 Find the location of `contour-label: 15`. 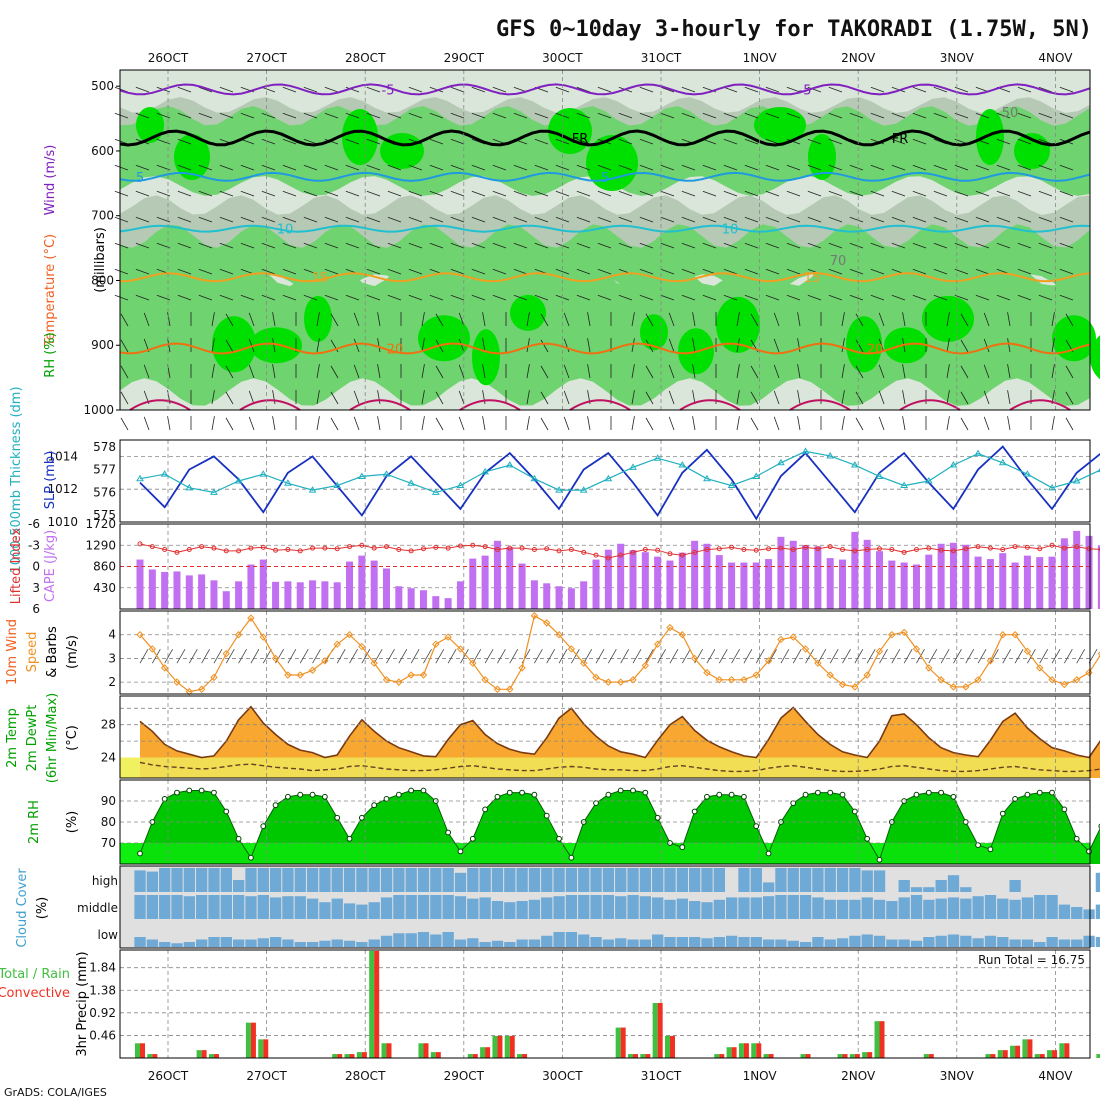

contour-label: 15 is located at coordinates (320, 278).